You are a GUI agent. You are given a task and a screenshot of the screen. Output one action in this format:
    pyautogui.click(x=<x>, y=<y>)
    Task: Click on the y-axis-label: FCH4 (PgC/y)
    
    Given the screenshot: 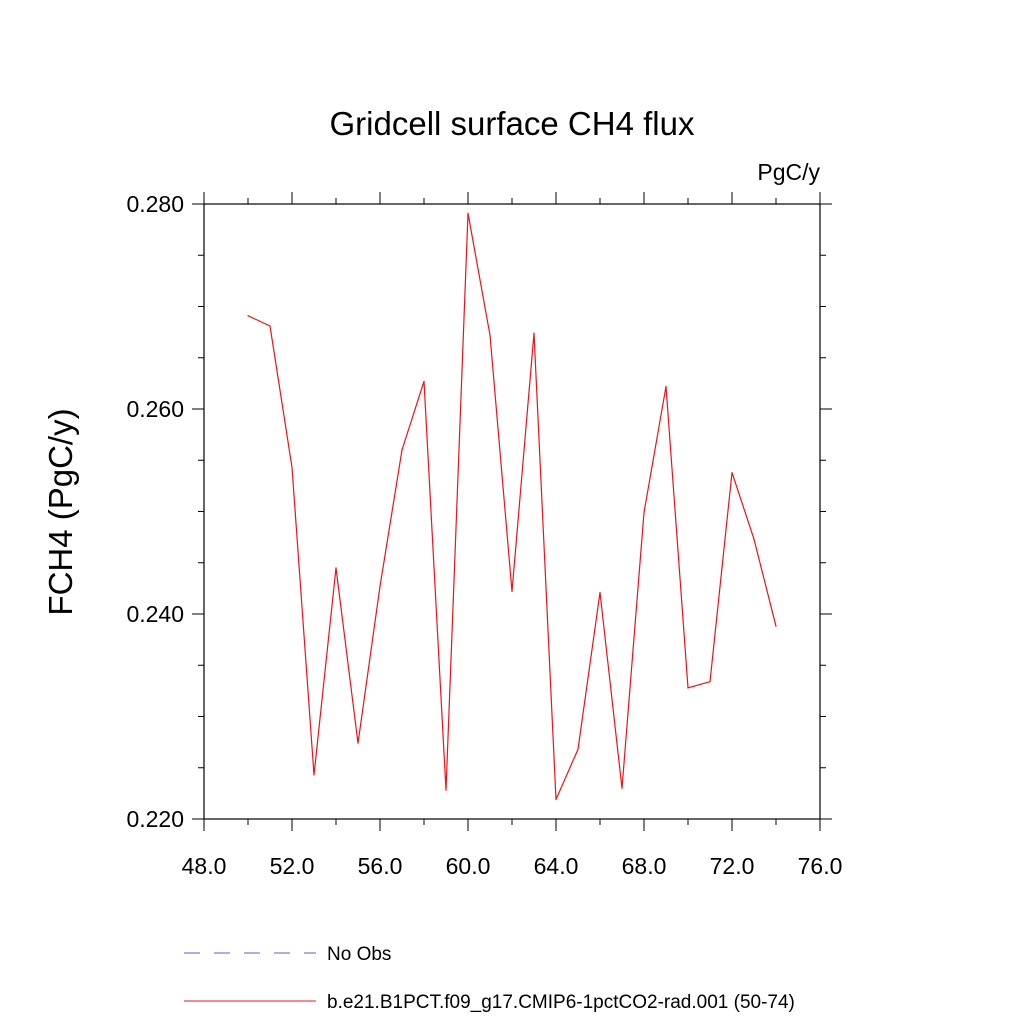 What is the action you would take?
    pyautogui.click(x=60, y=511)
    